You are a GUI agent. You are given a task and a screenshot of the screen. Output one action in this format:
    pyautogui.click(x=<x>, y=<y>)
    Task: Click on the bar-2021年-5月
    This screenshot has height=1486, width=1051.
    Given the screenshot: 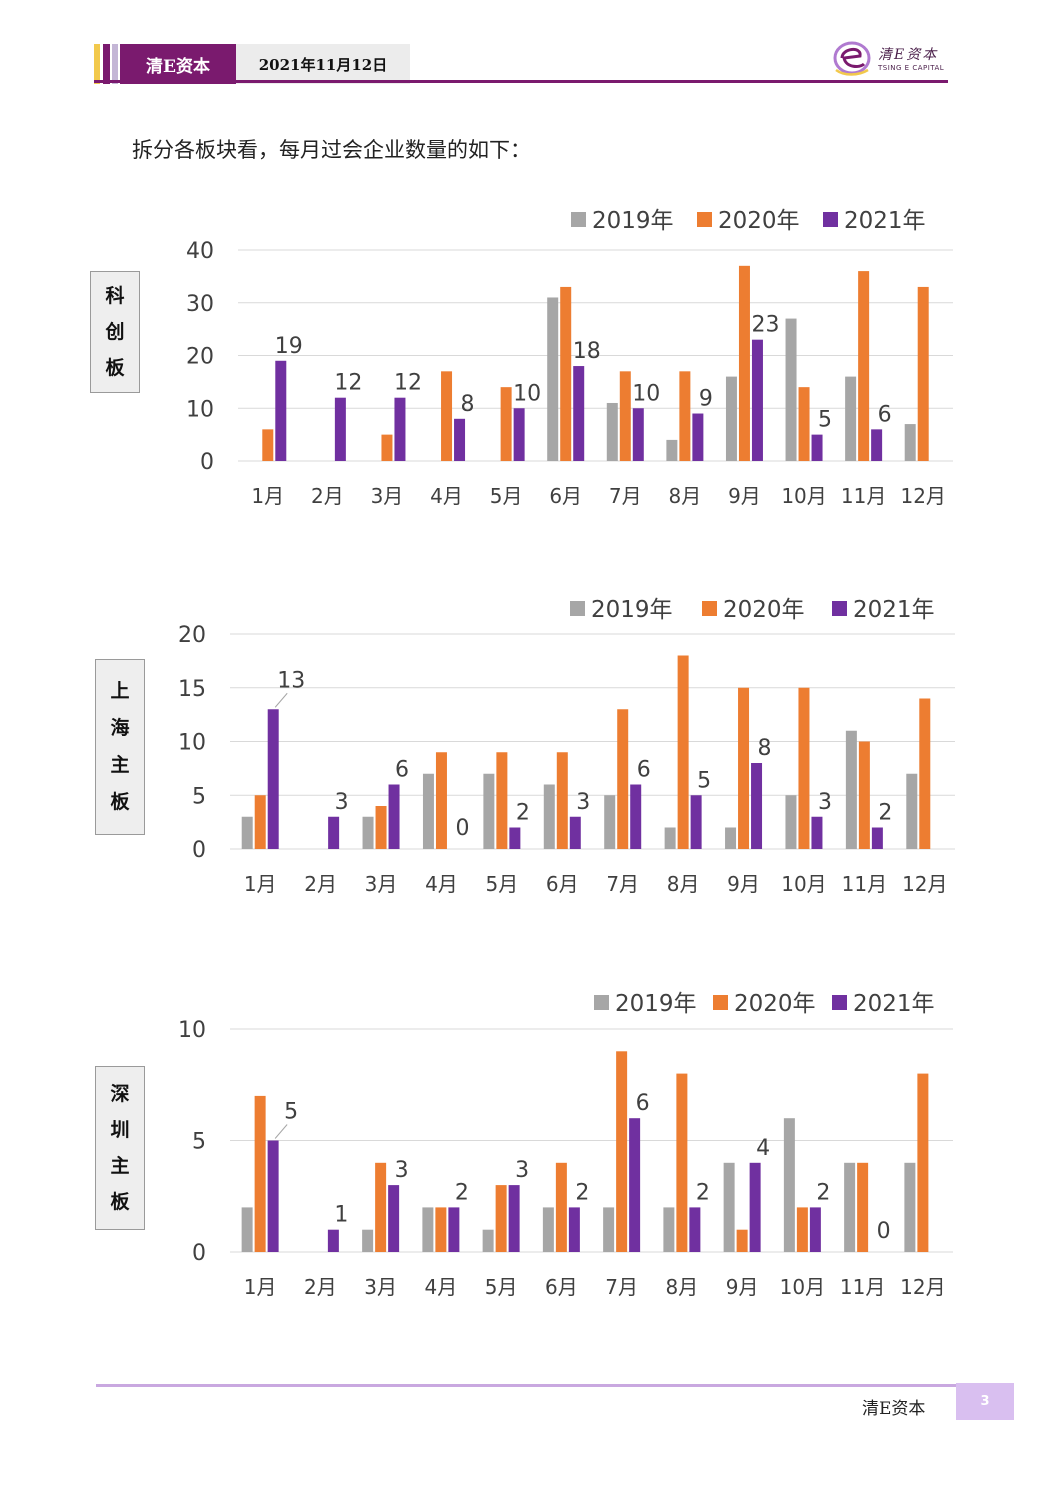 What is the action you would take?
    pyautogui.click(x=515, y=838)
    